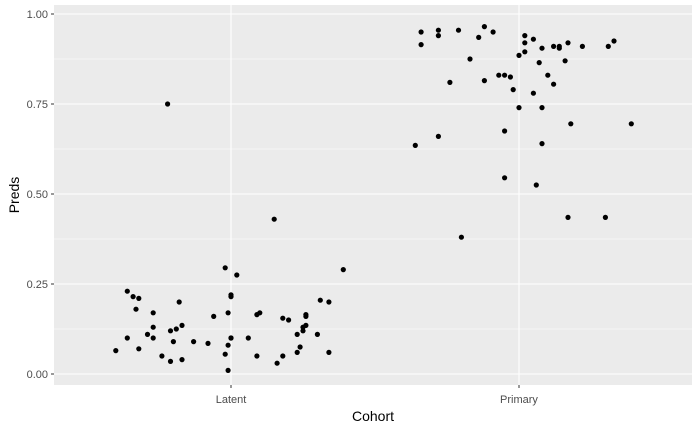 The width and height of the screenshot is (700, 432). I want to click on y-tick-label: 0.25, so click(37, 285).